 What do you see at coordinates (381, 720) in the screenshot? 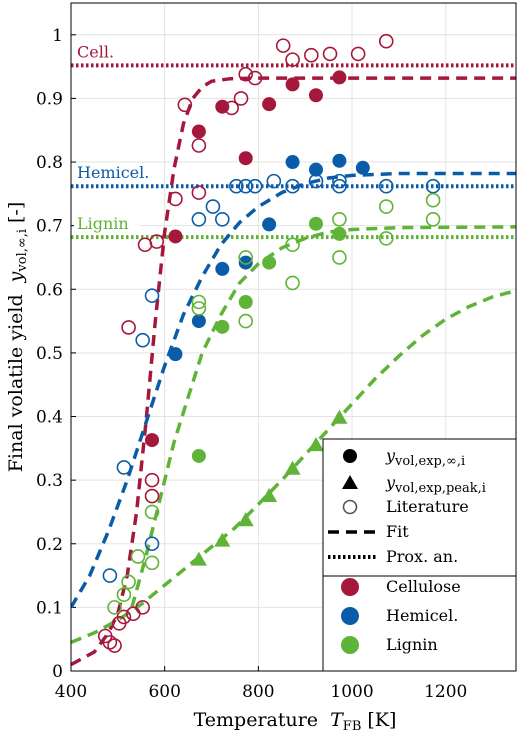
I see `x-axis-unit: [K]` at bounding box center [381, 720].